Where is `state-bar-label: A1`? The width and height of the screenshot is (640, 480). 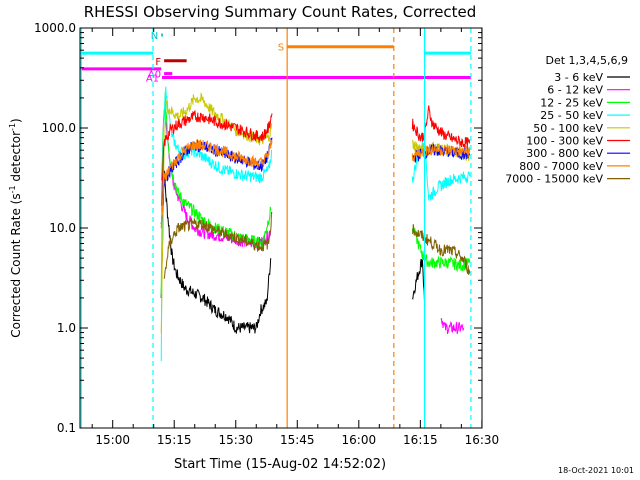 state-bar-label: A1 is located at coordinates (152, 78).